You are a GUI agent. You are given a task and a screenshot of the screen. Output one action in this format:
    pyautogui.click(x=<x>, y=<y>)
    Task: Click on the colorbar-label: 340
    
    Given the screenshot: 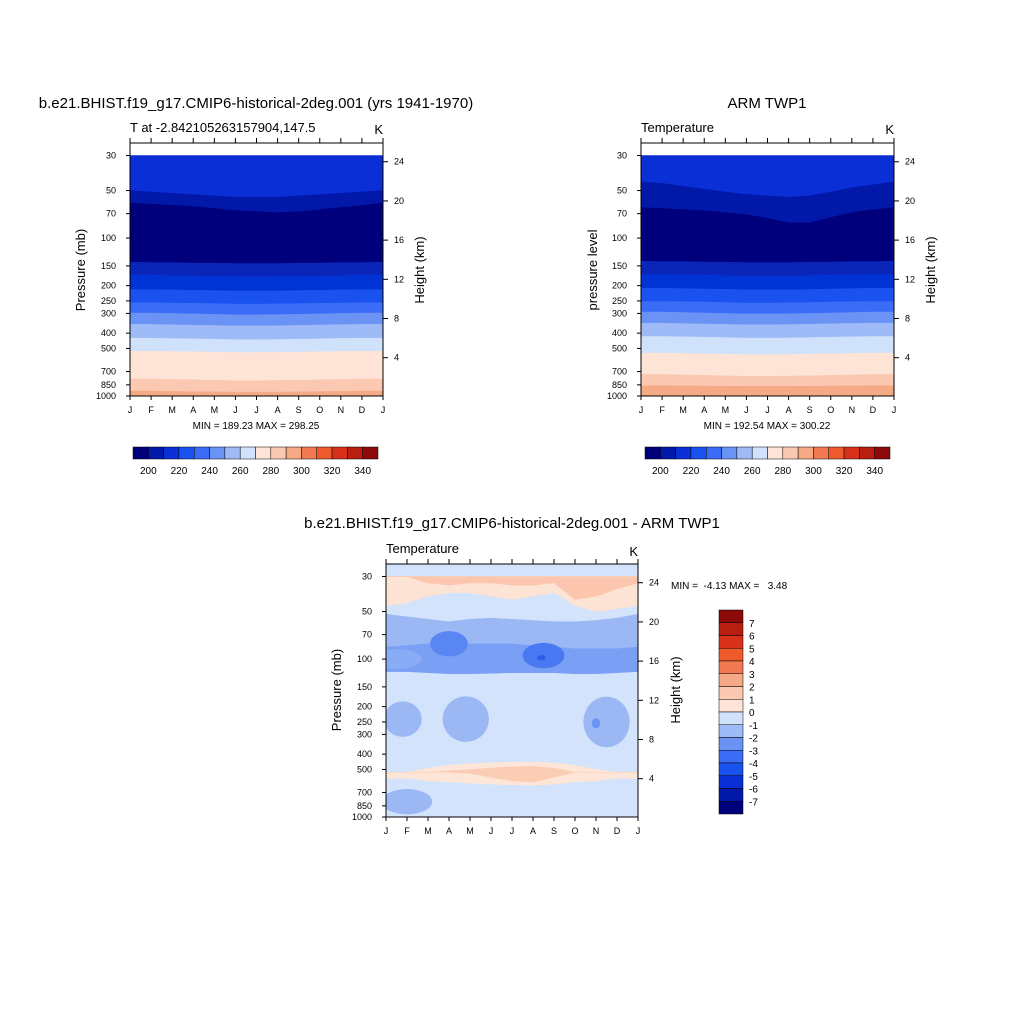 What is the action you would take?
    pyautogui.click(x=874, y=471)
    